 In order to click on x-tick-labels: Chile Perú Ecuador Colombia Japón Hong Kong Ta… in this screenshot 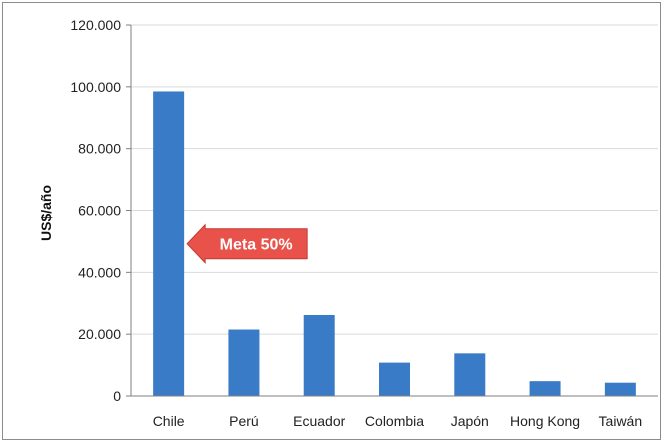, I will do `click(397, 421)`.